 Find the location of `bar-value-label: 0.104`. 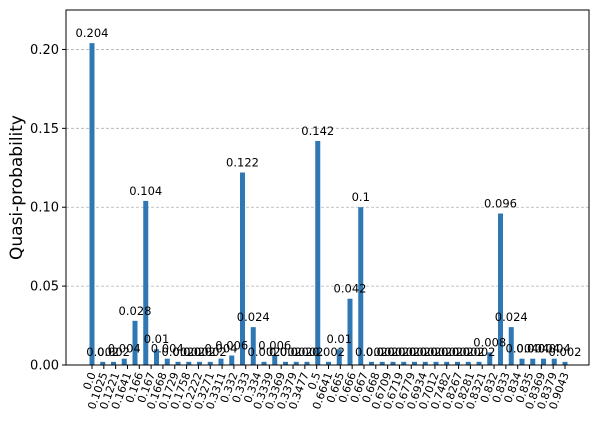

bar-value-label: 0.104 is located at coordinates (145, 191).